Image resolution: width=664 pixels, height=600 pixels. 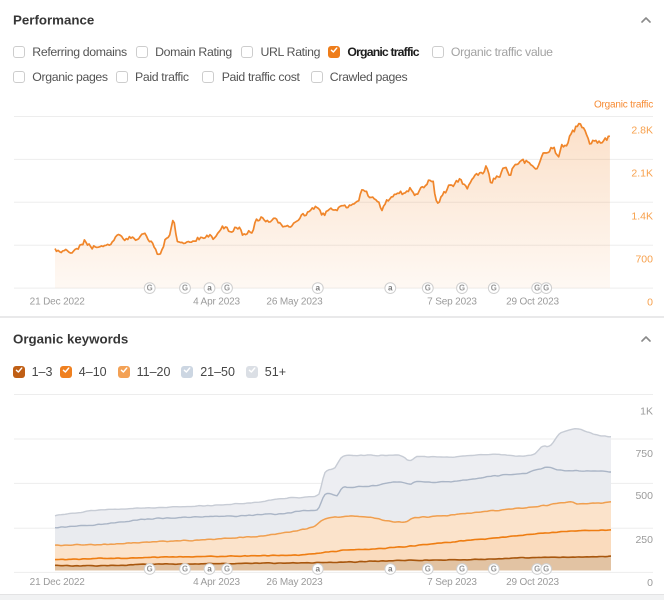 What do you see at coordinates (623, 105) in the screenshot?
I see `svg-text: Organic traffic` at bounding box center [623, 105].